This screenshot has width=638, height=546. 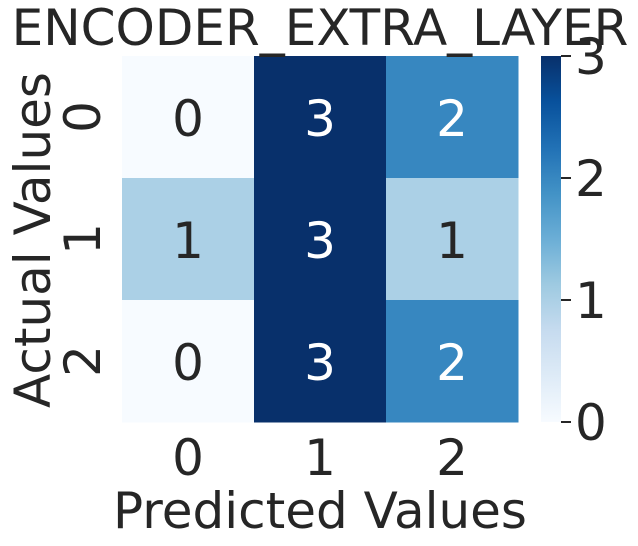 I want to click on cell-r2-c0, so click(x=188, y=361).